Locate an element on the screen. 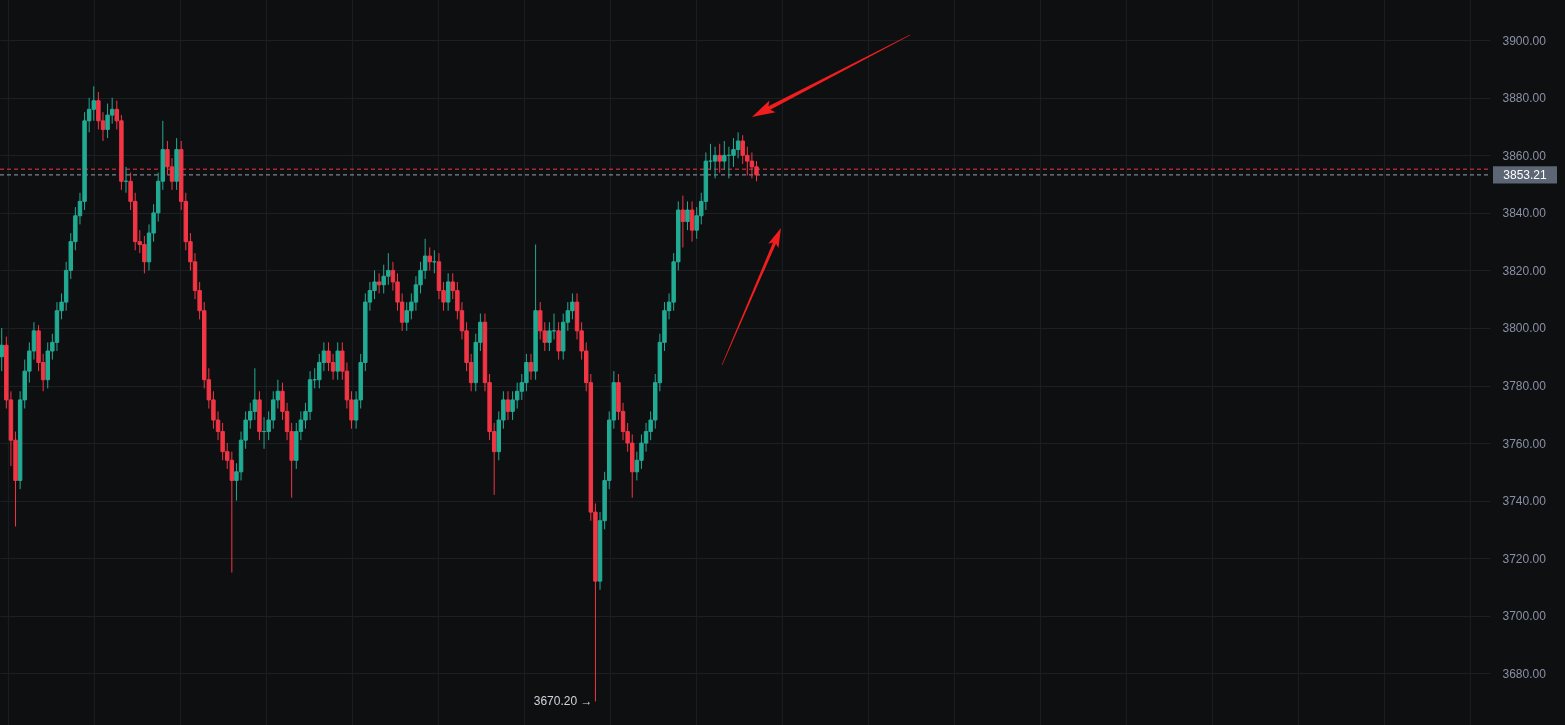 This screenshot has width=1565, height=725. y-tick-label: 3700.00 is located at coordinates (1524, 616).